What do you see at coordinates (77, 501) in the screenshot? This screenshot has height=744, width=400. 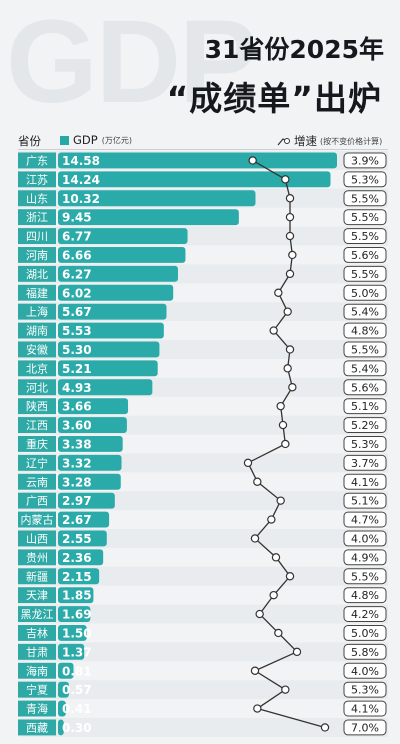 I see `gdp-value-label: 2.97` at bounding box center [77, 501].